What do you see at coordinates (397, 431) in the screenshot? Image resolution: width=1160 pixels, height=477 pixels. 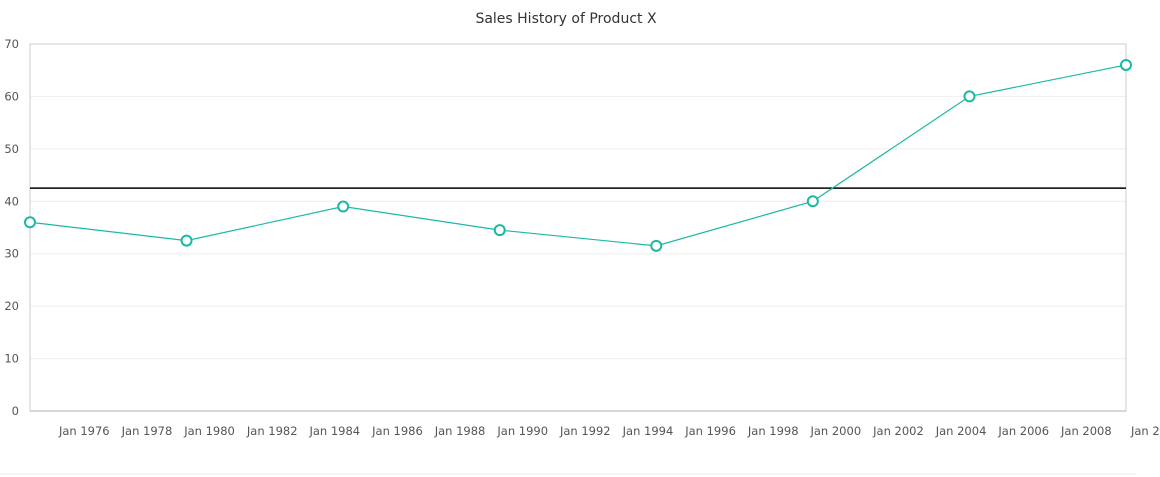 I see `x-tick-label: Jan 1986` at bounding box center [397, 431].